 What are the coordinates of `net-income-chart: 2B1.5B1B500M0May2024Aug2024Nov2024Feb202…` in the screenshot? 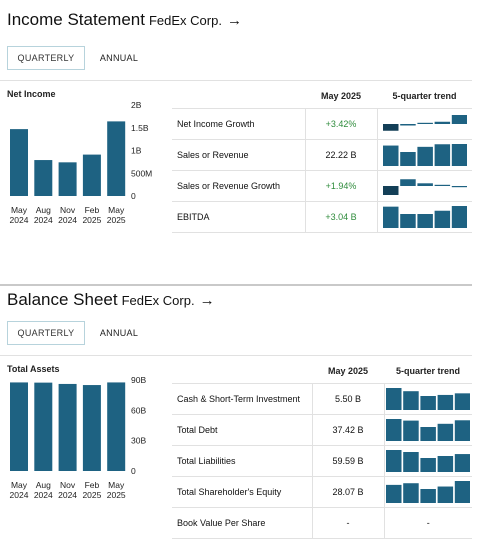 It's located at (81, 162).